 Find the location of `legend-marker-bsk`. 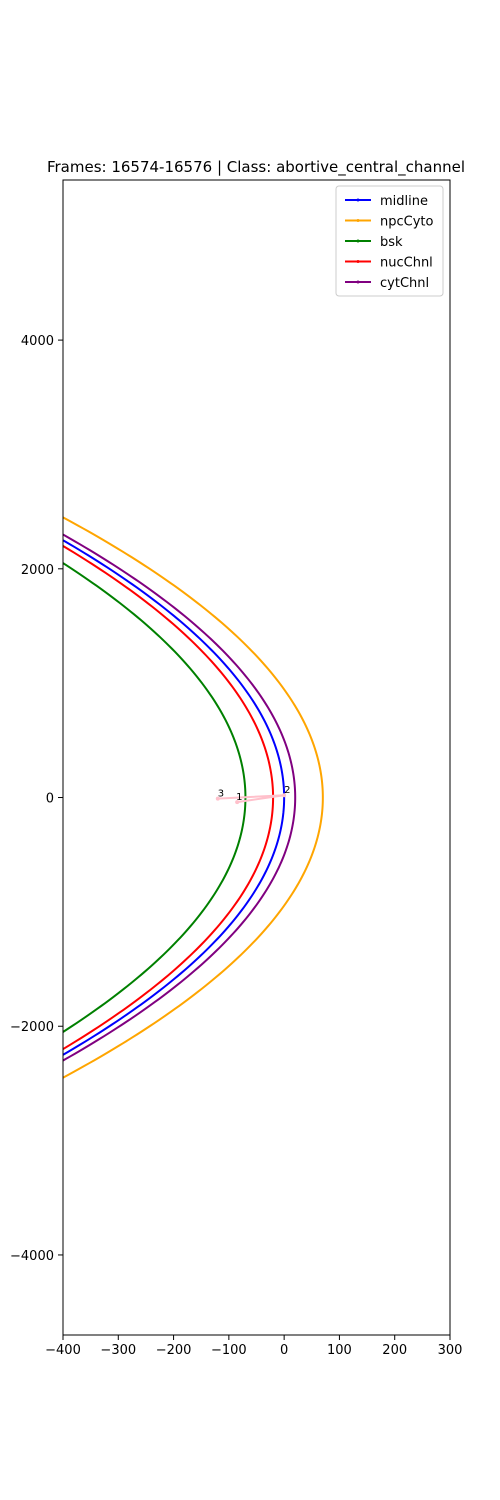

legend-marker-bsk is located at coordinates (358, 241).